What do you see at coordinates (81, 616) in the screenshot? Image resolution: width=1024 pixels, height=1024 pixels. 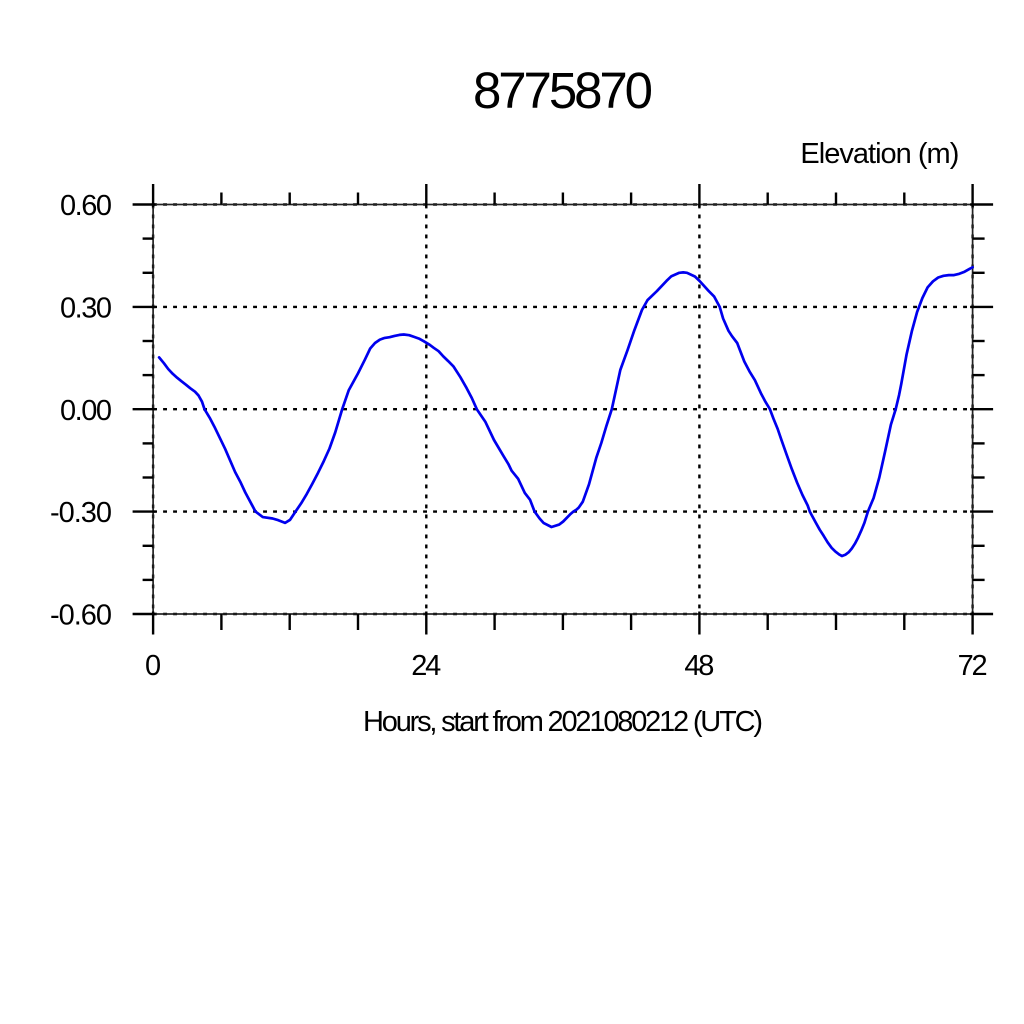 I see `svg-text: -0.60` at bounding box center [81, 616].